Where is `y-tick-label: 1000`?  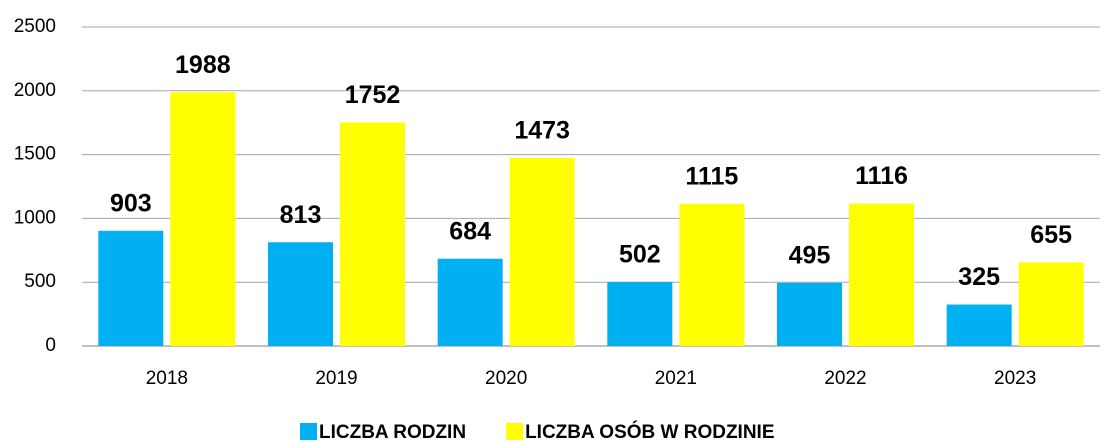
y-tick-label: 1000 is located at coordinates (35, 217).